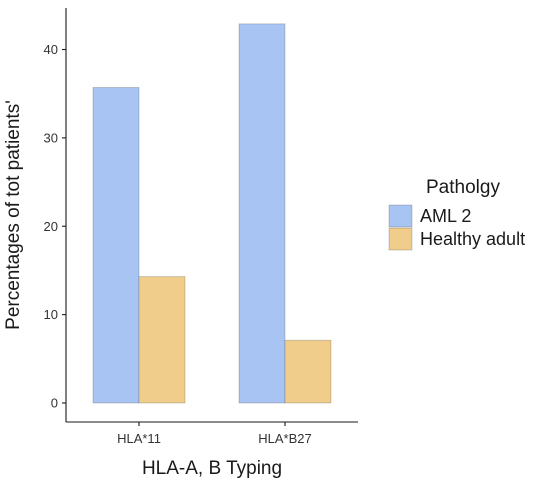 This screenshot has width=550, height=489. I want to click on y-axis-title: Percentages of tot patients', so click(13, 215).